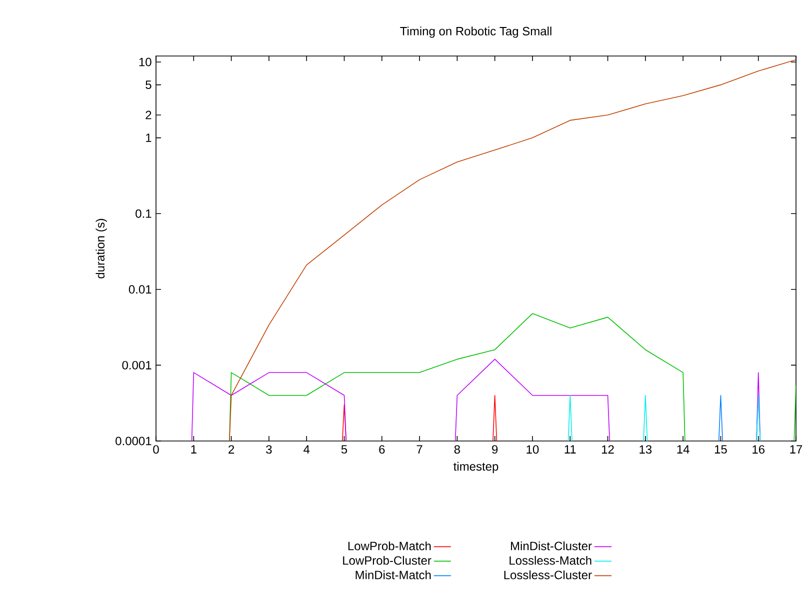 This screenshot has width=808, height=612. I want to click on x-tick-label: 3, so click(269, 449).